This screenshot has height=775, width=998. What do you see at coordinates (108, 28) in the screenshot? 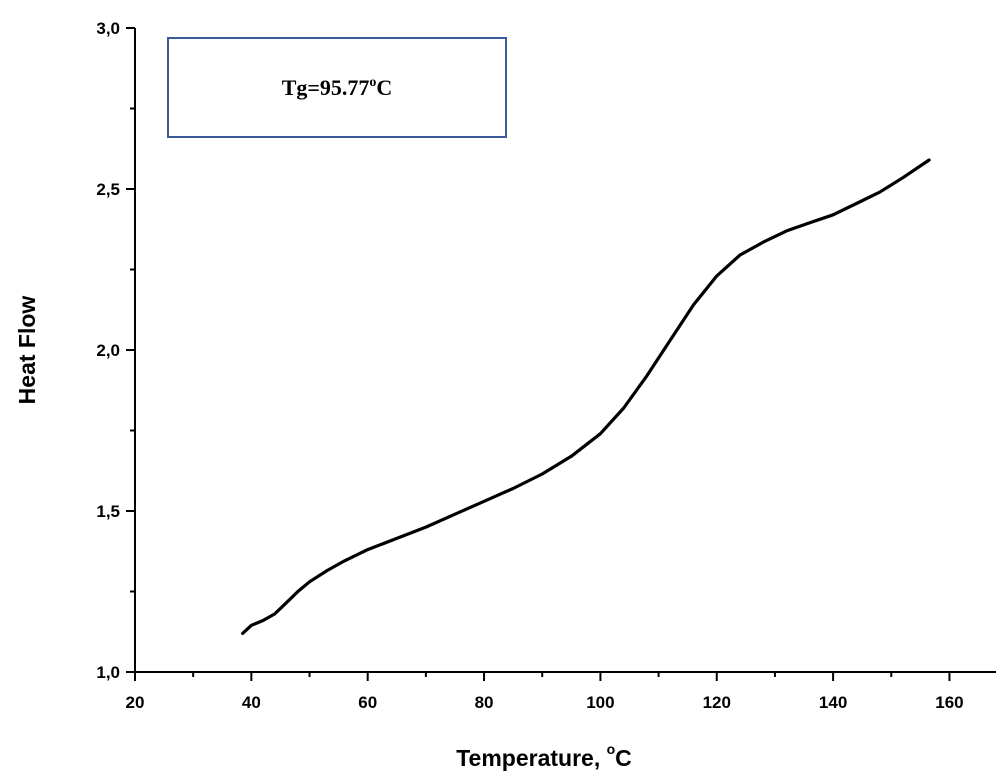
I see `y-tick-label: 3,0` at bounding box center [108, 28].